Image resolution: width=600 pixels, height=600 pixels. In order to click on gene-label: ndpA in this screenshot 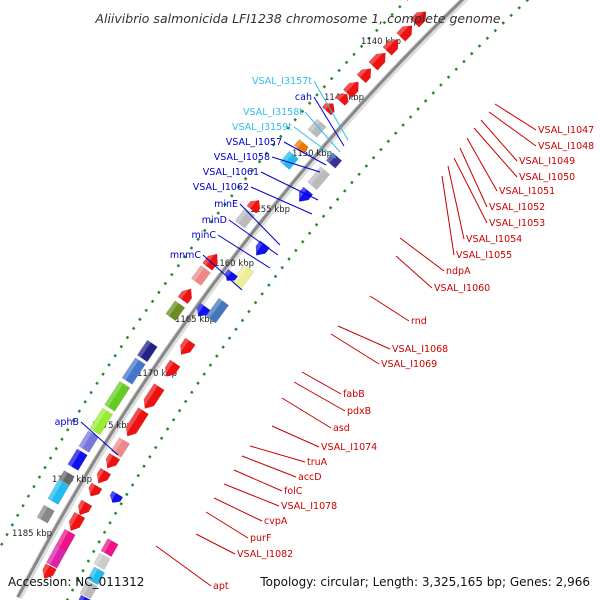, I will do `click(458, 271)`.